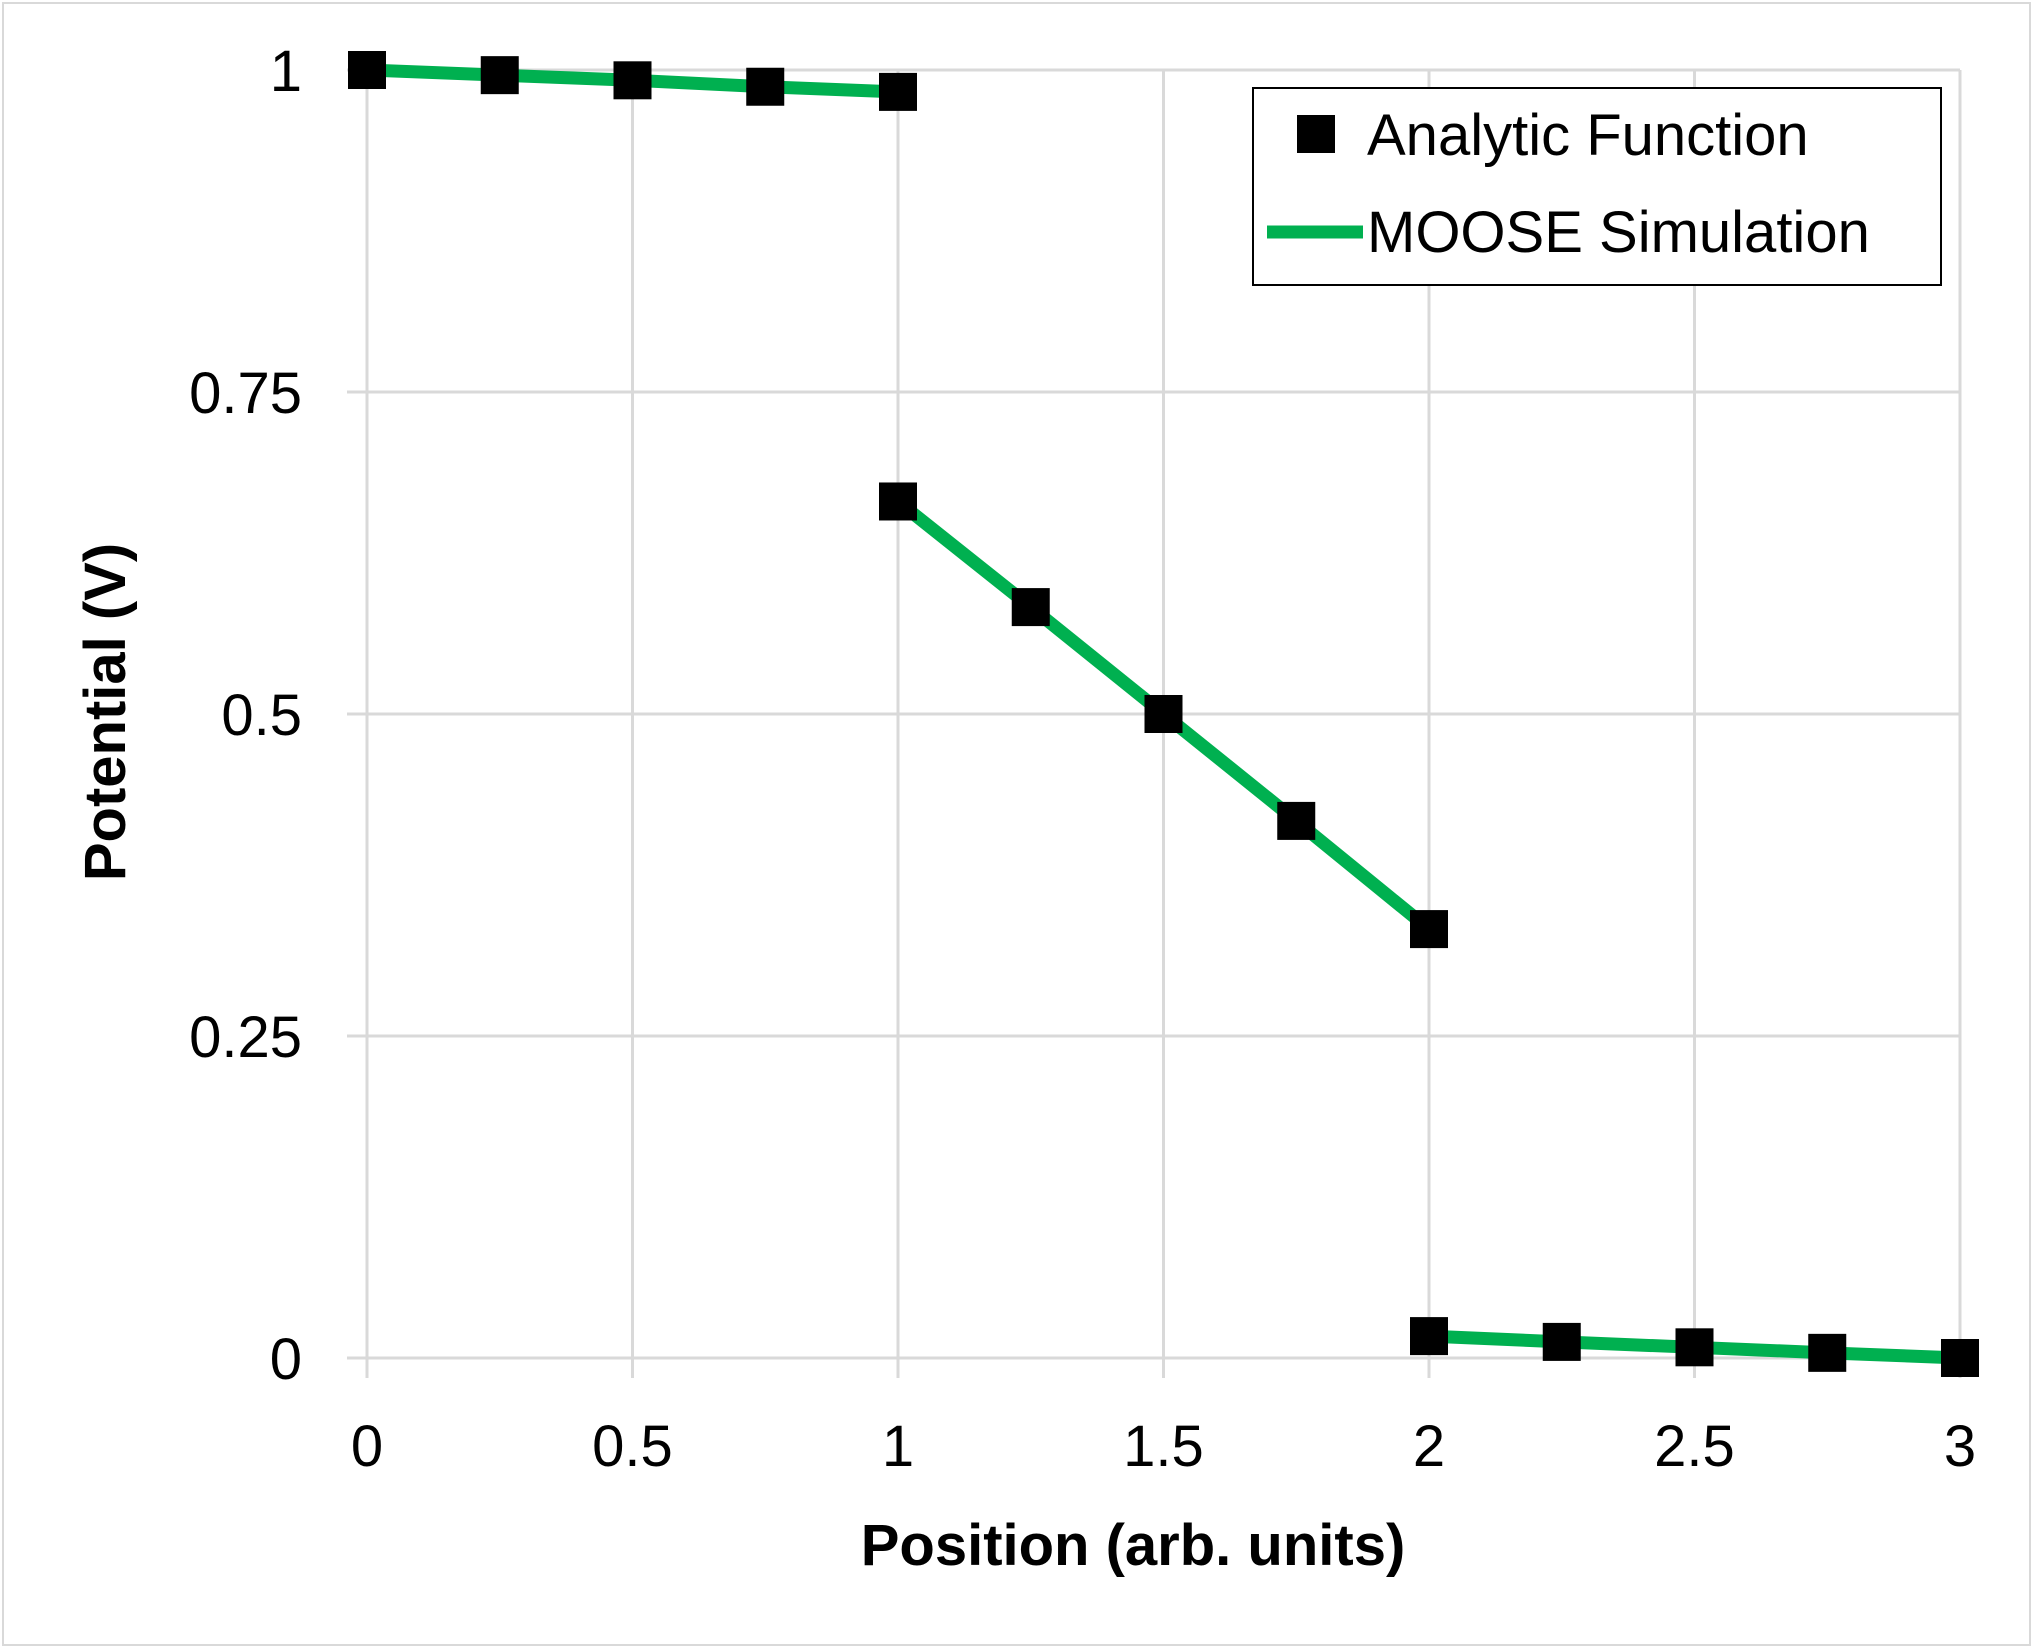  I want to click on y-axis-title: Potential (V), so click(105, 712).